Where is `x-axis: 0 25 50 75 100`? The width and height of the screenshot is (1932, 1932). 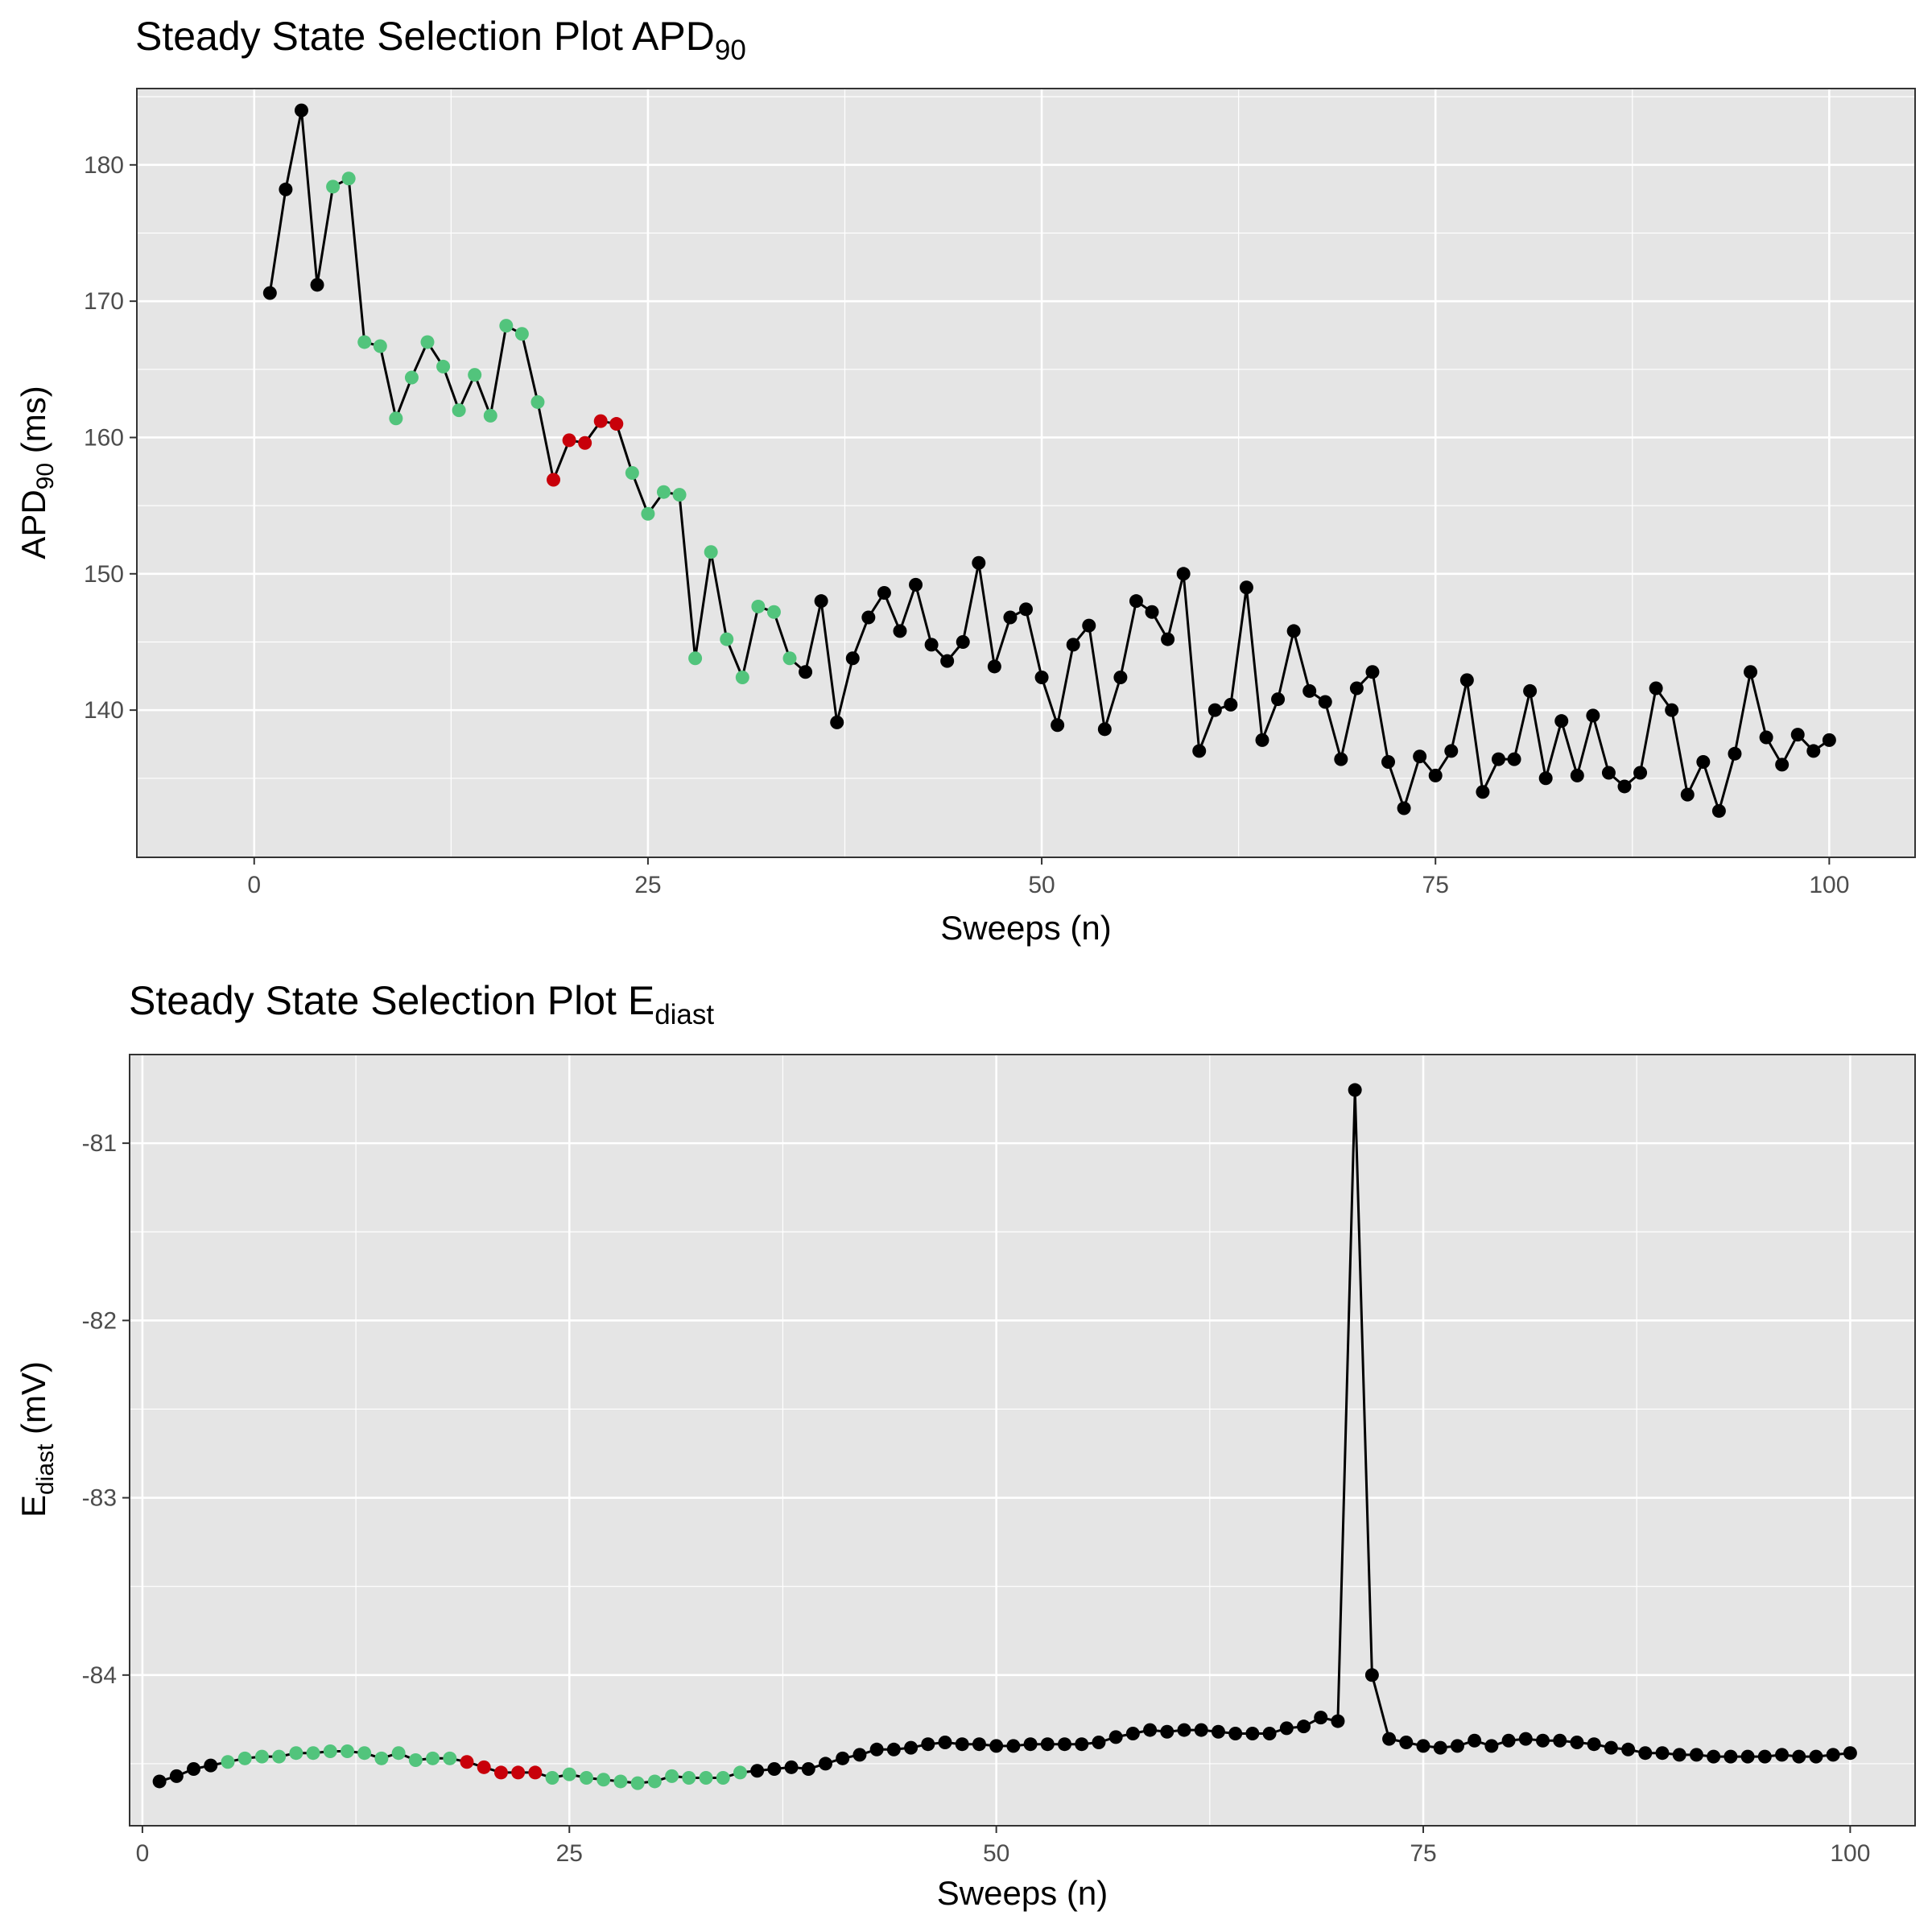
x-axis: 0 25 50 75 100 is located at coordinates (1003, 1847).